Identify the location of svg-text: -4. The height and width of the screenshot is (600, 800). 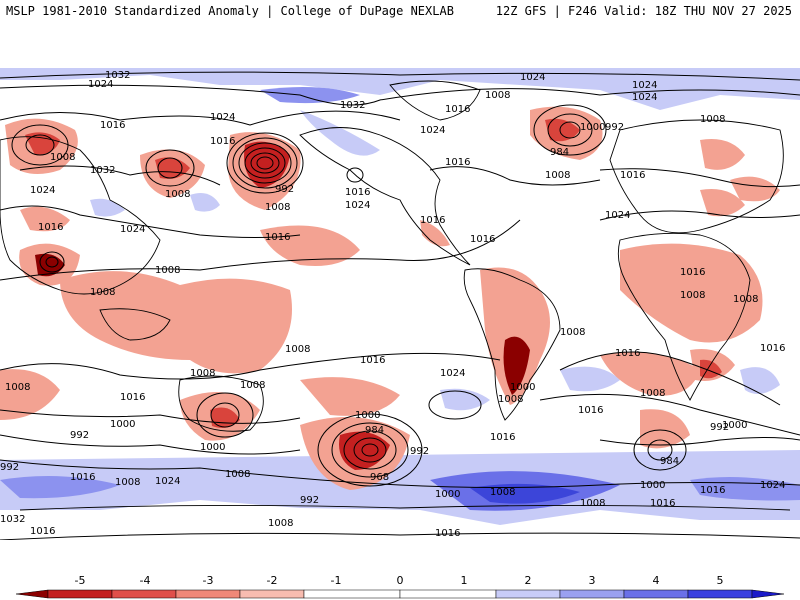
(145, 580).